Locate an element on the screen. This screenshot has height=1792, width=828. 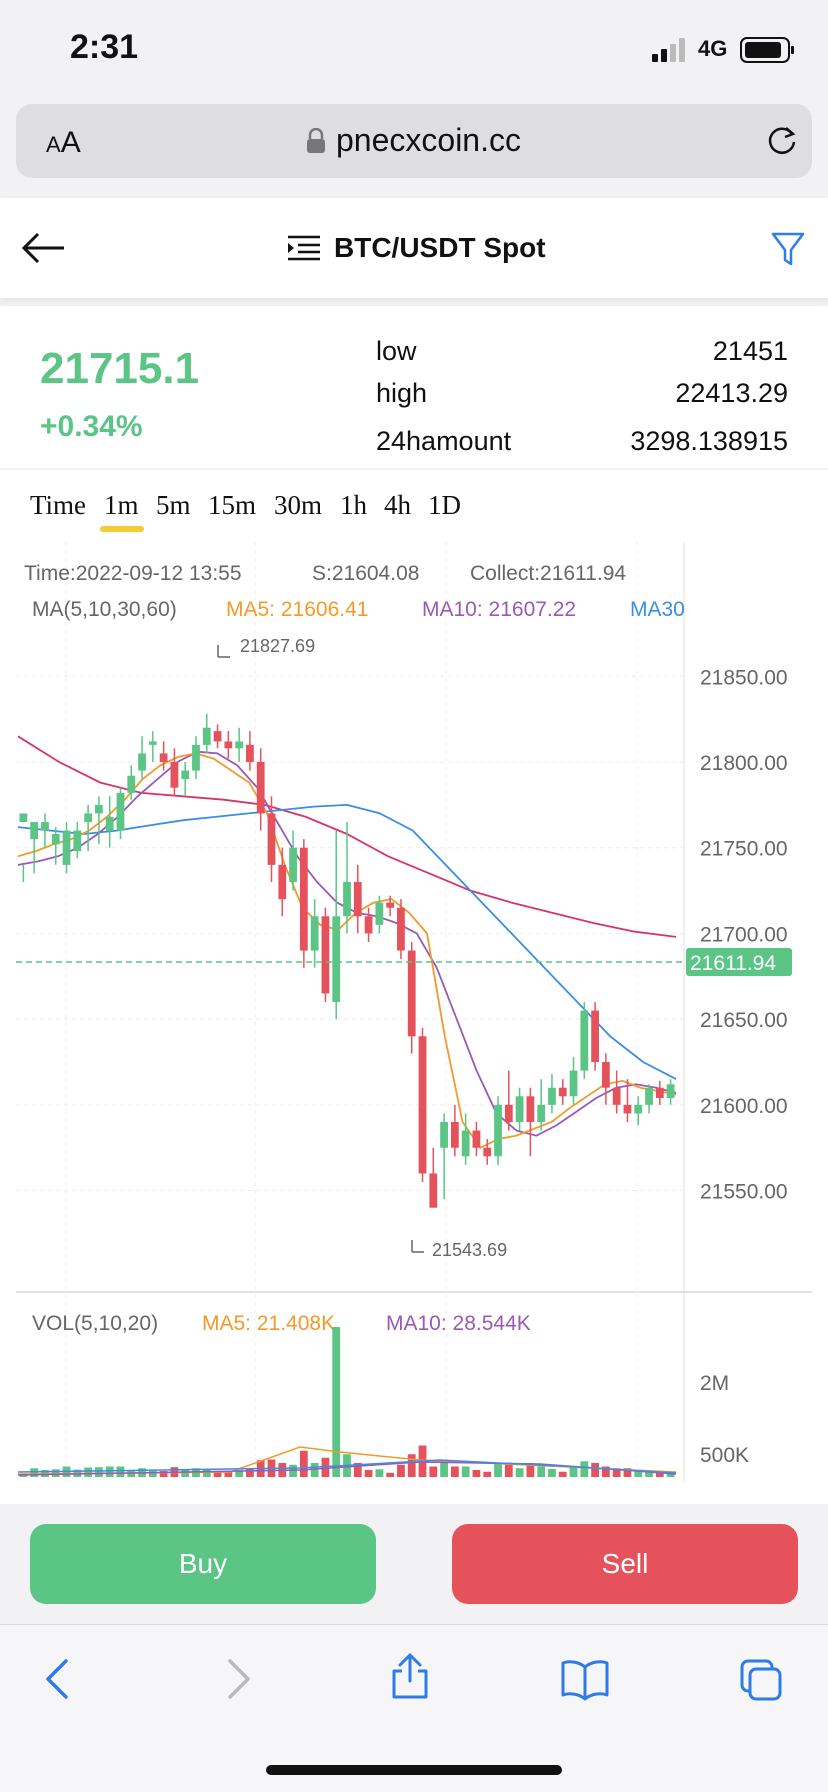
tab-time: Time is located at coordinates (58, 505).